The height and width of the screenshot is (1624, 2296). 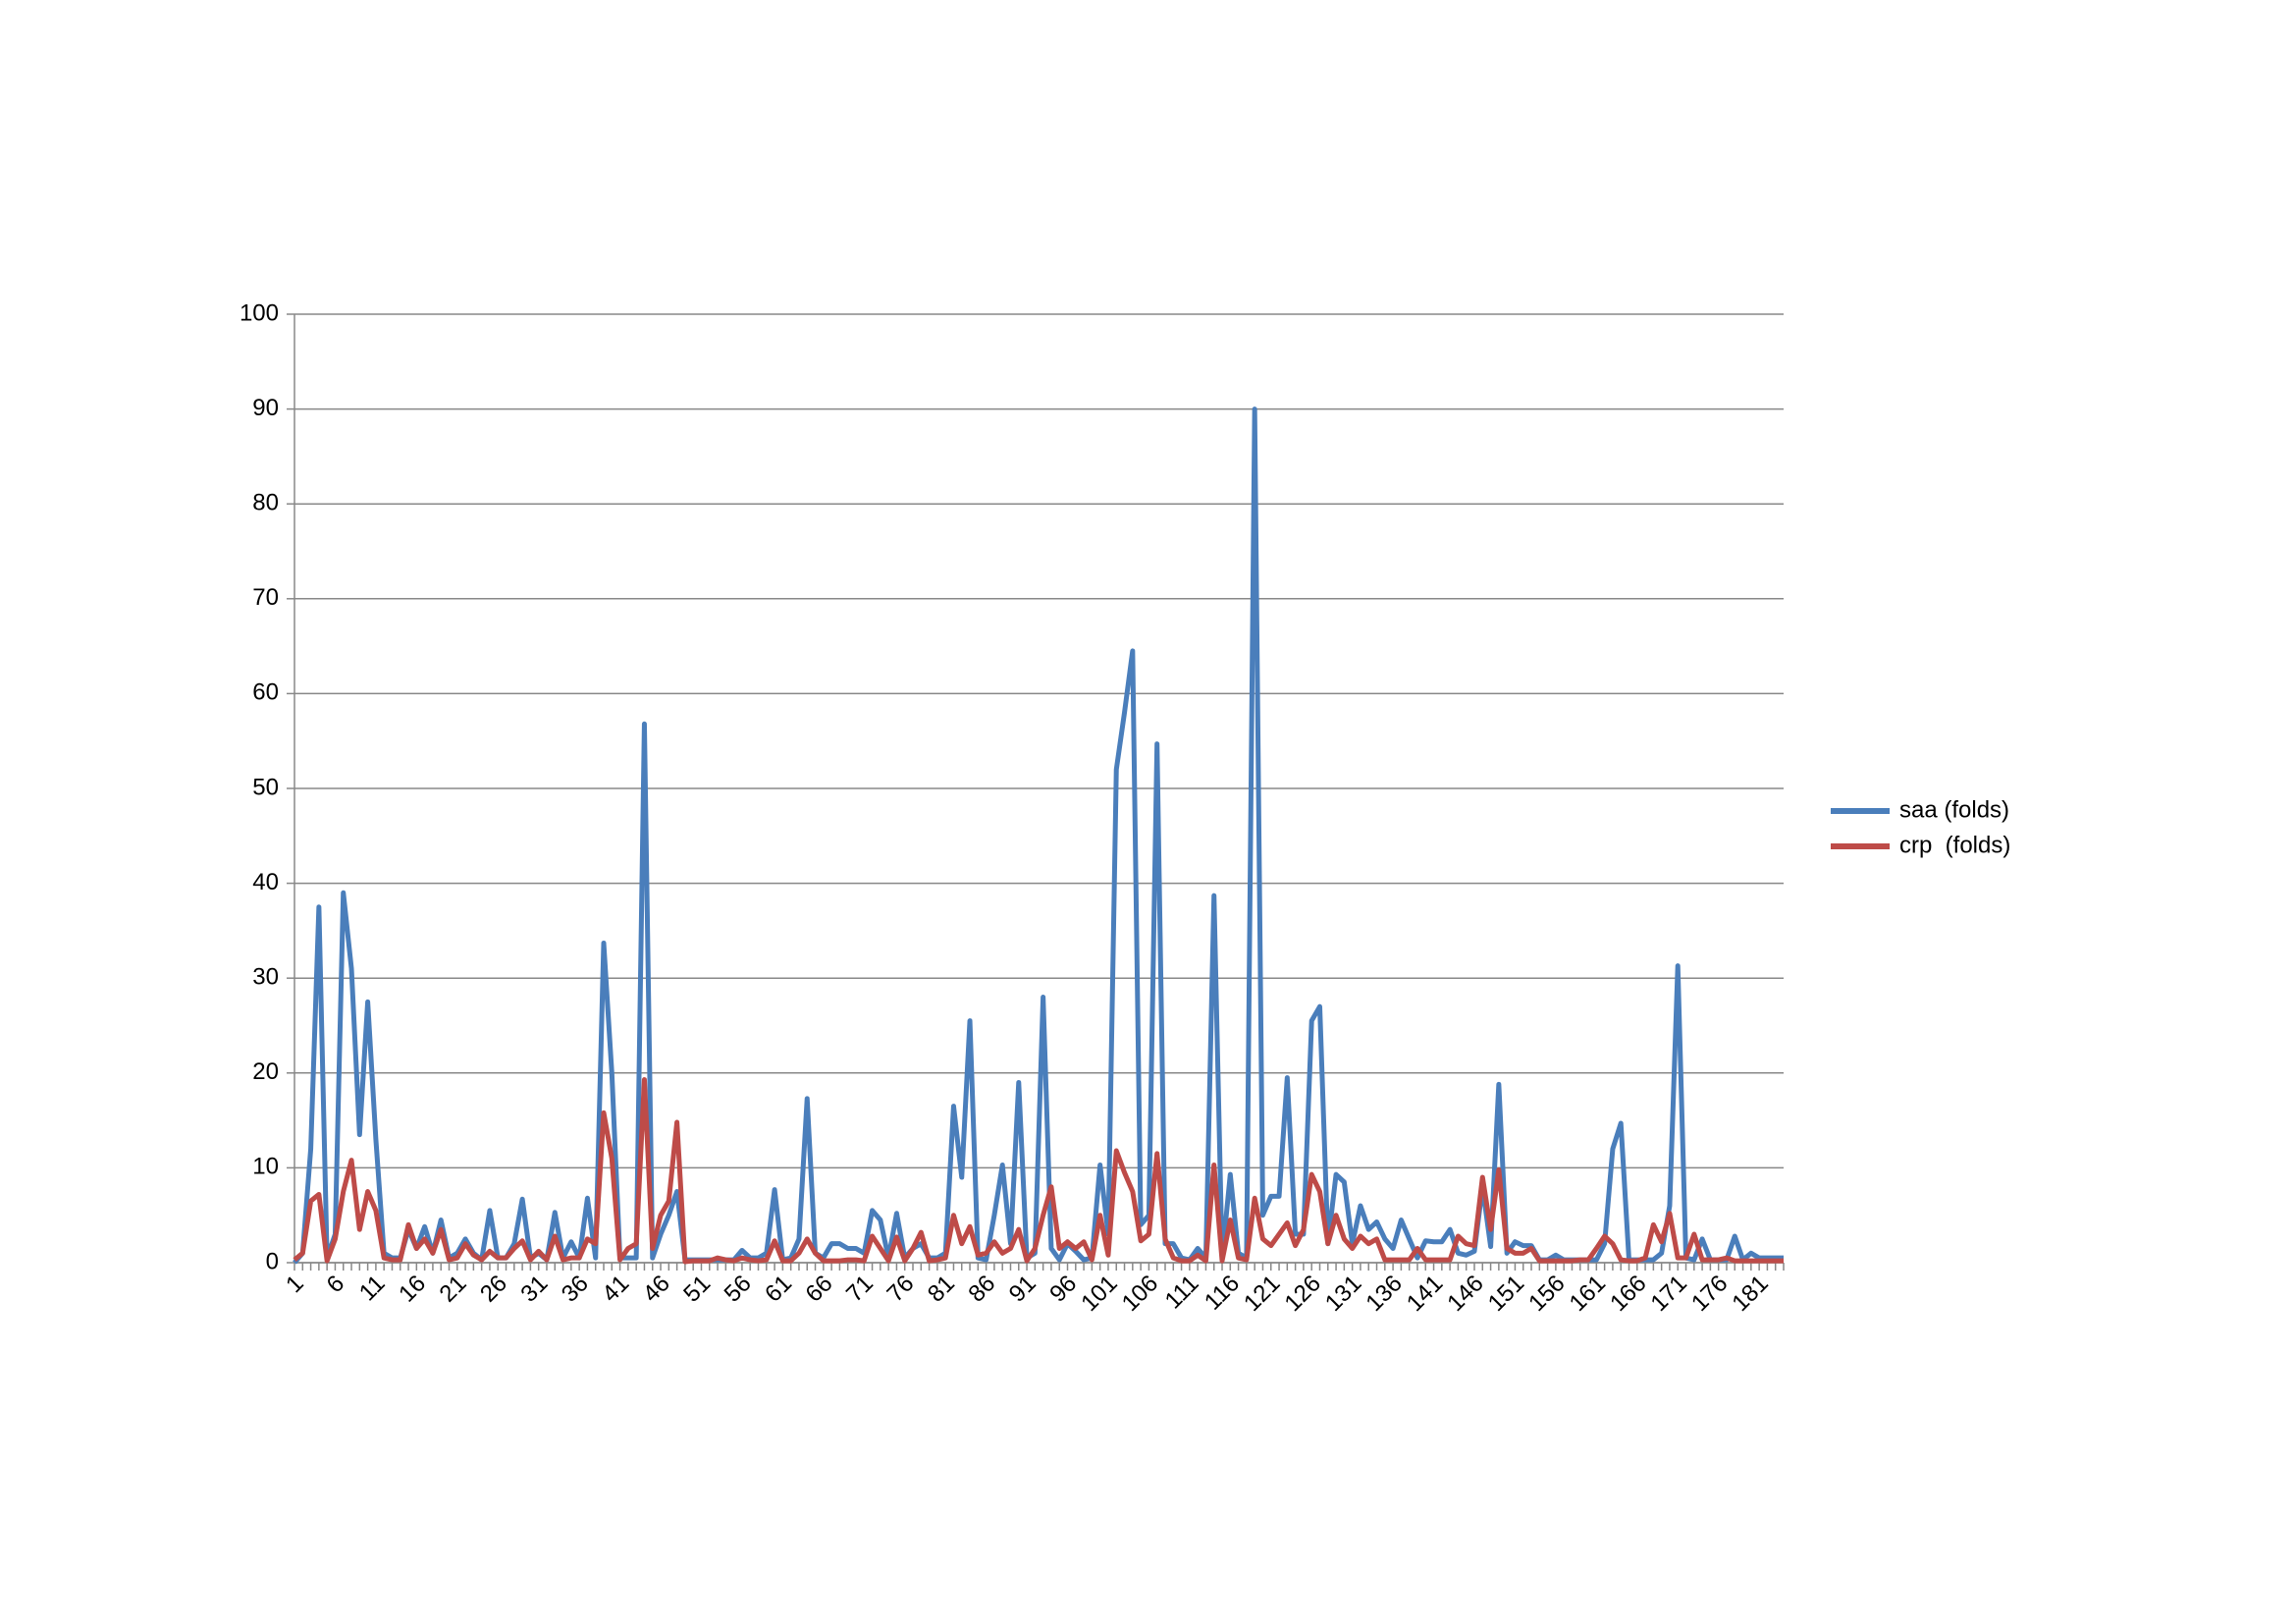 I want to click on x-tick-label: 96, so click(x=1063, y=1289).